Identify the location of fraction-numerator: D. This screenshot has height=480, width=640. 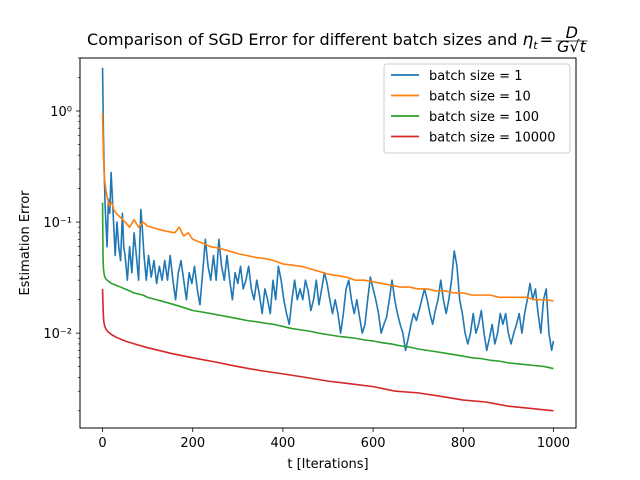
(572, 32).